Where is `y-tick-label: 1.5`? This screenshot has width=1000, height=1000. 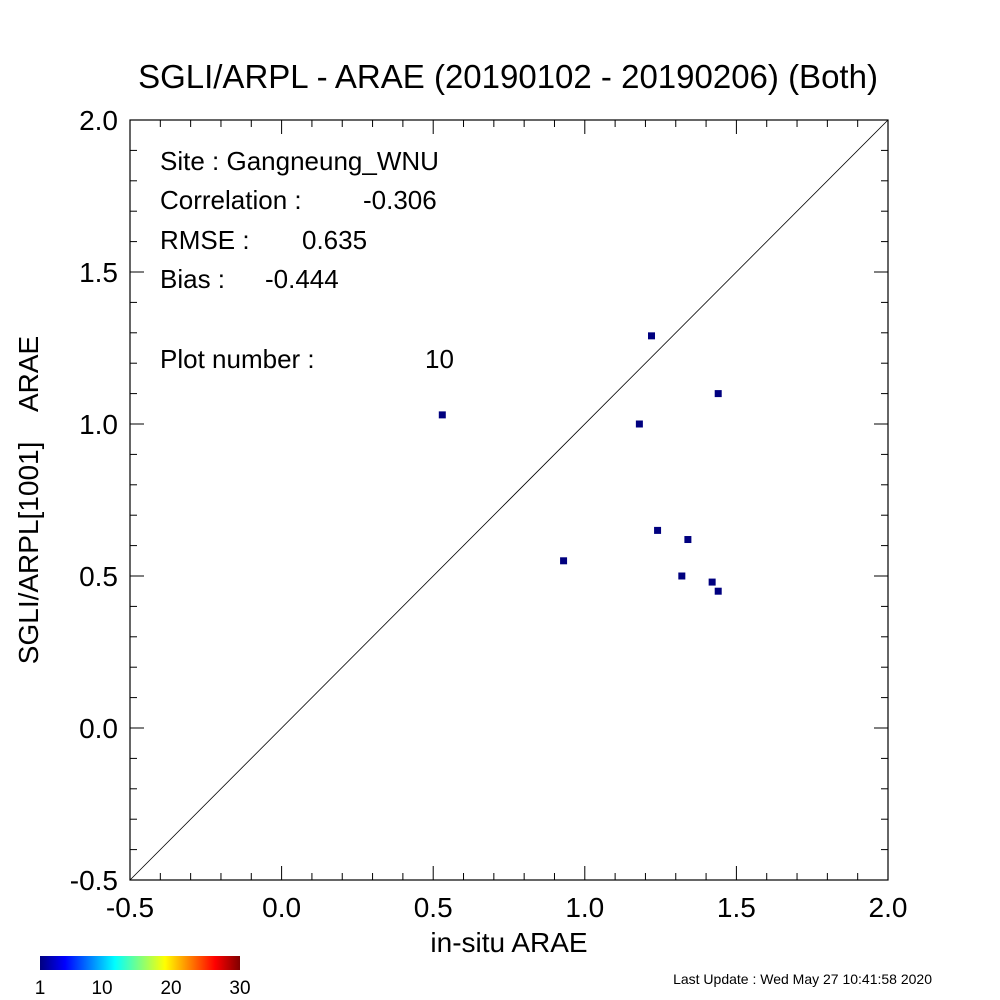
y-tick-label: 1.5 is located at coordinates (98, 272).